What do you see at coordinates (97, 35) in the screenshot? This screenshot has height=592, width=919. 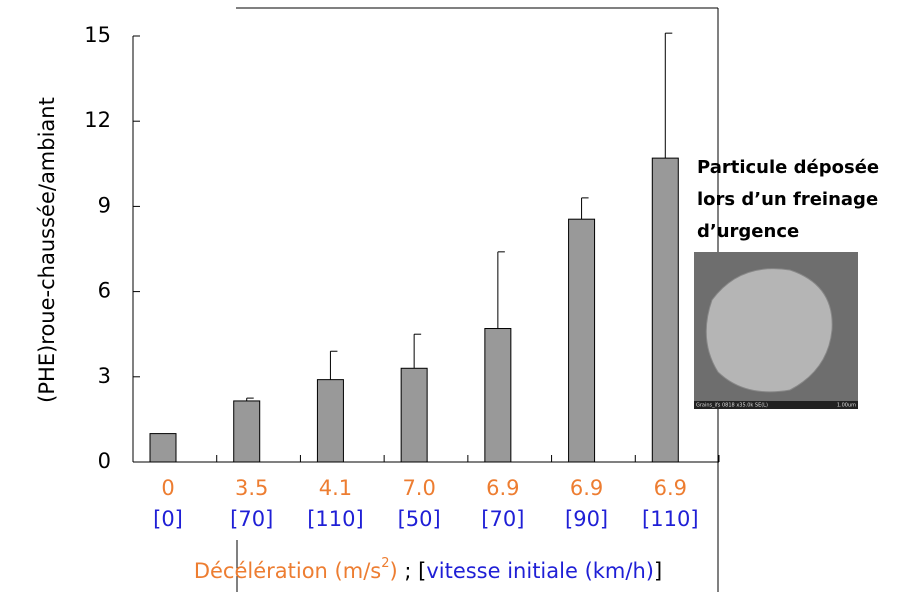 I see `y-tick-label: 15` at bounding box center [97, 35].